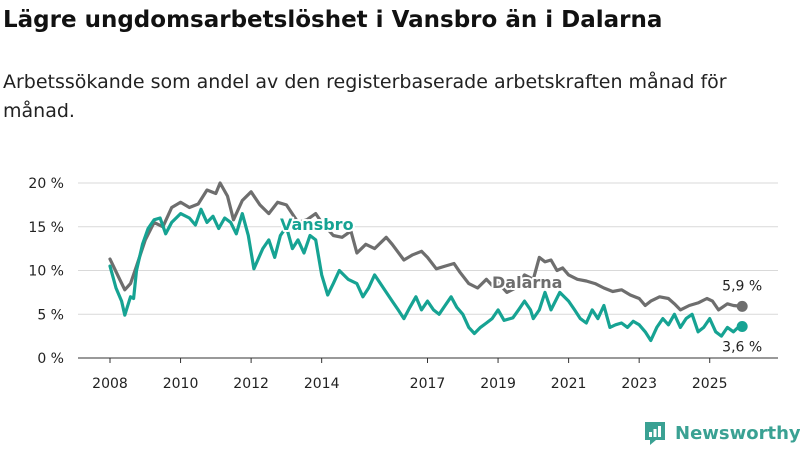 The width and height of the screenshot is (800, 450). What do you see at coordinates (50, 359) in the screenshot?
I see `y-tick-label: 0 %` at bounding box center [50, 359].